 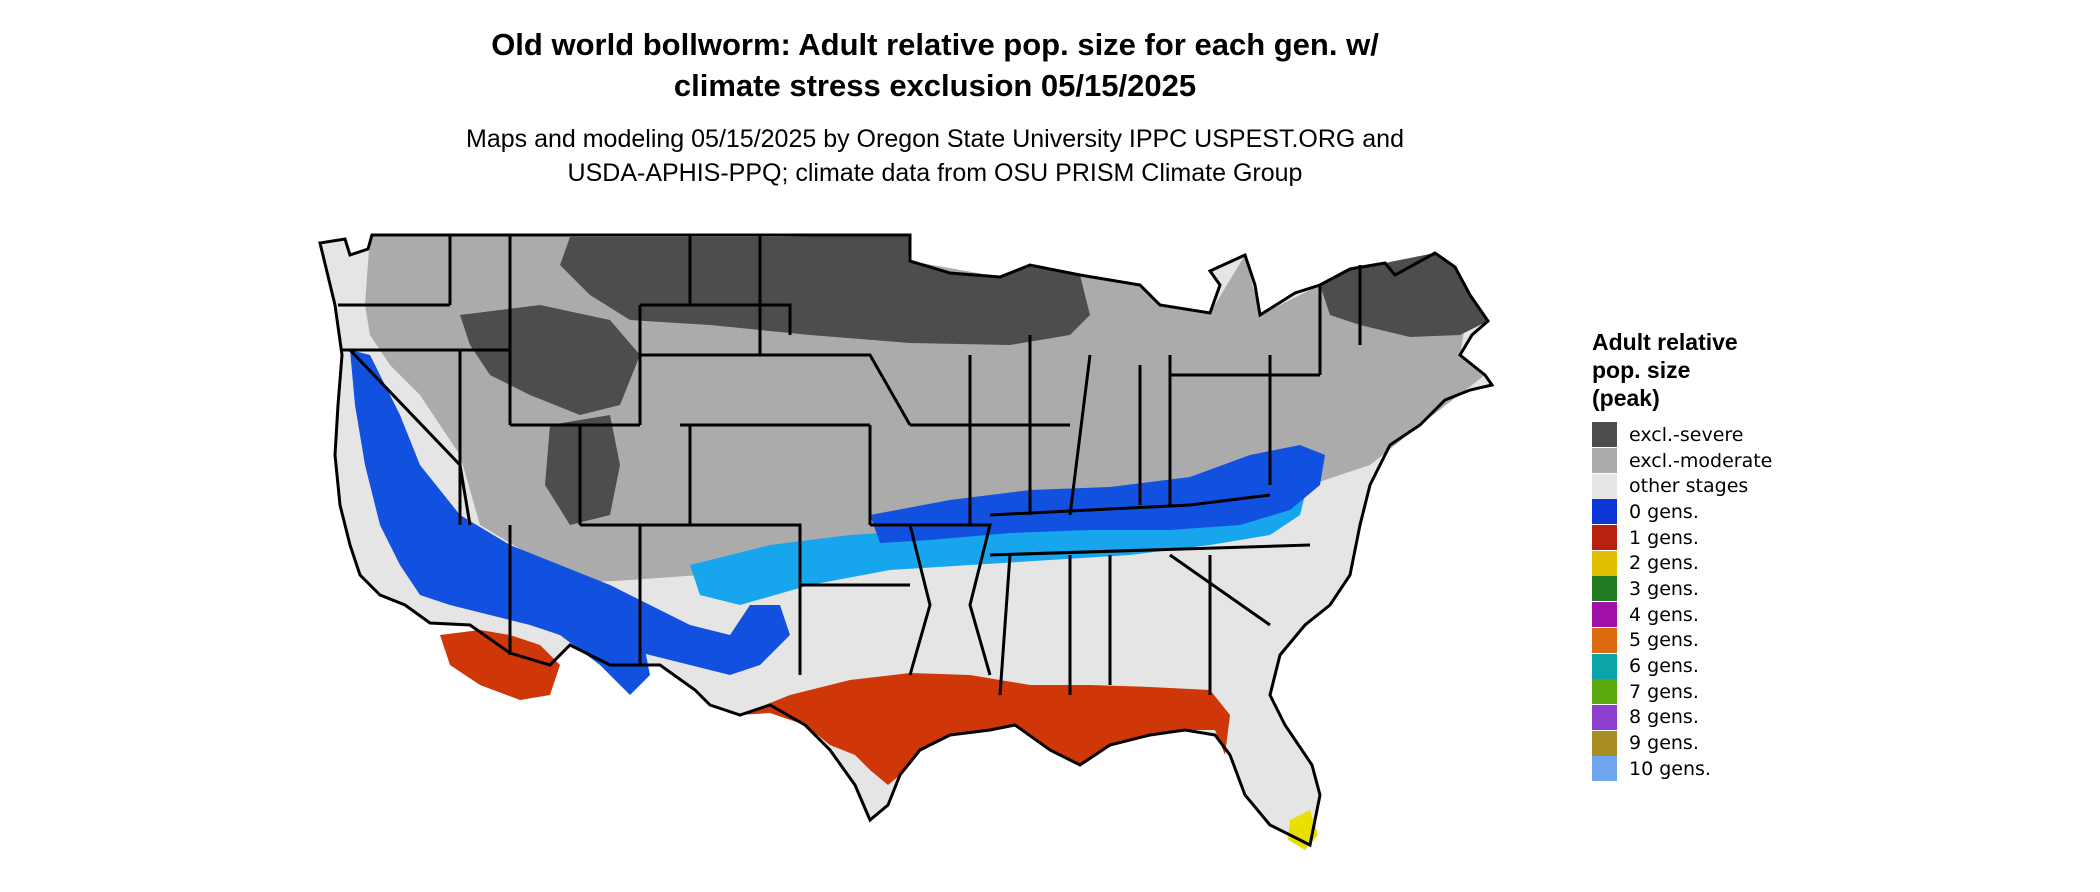 What do you see at coordinates (1664, 691) in the screenshot?
I see `legend-label: 7 gens.` at bounding box center [1664, 691].